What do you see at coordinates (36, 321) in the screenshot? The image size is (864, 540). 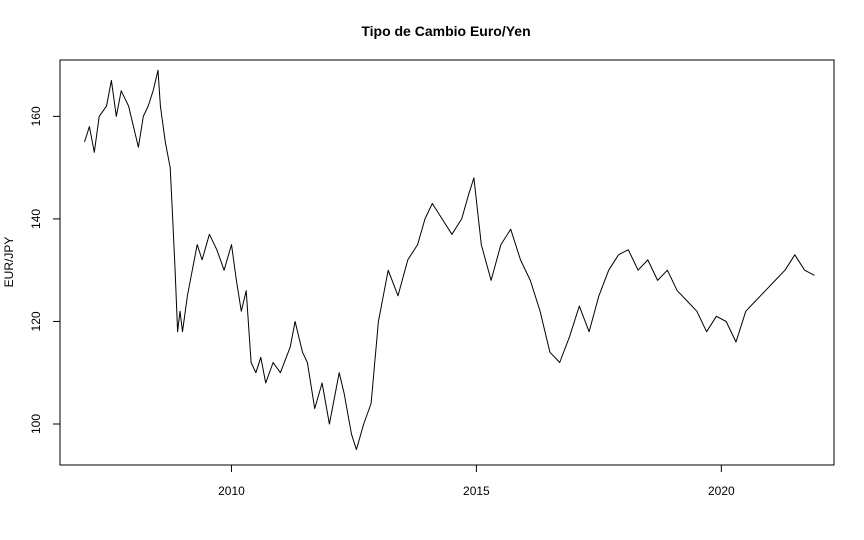 I see `y-tick-label: 120` at bounding box center [36, 321].